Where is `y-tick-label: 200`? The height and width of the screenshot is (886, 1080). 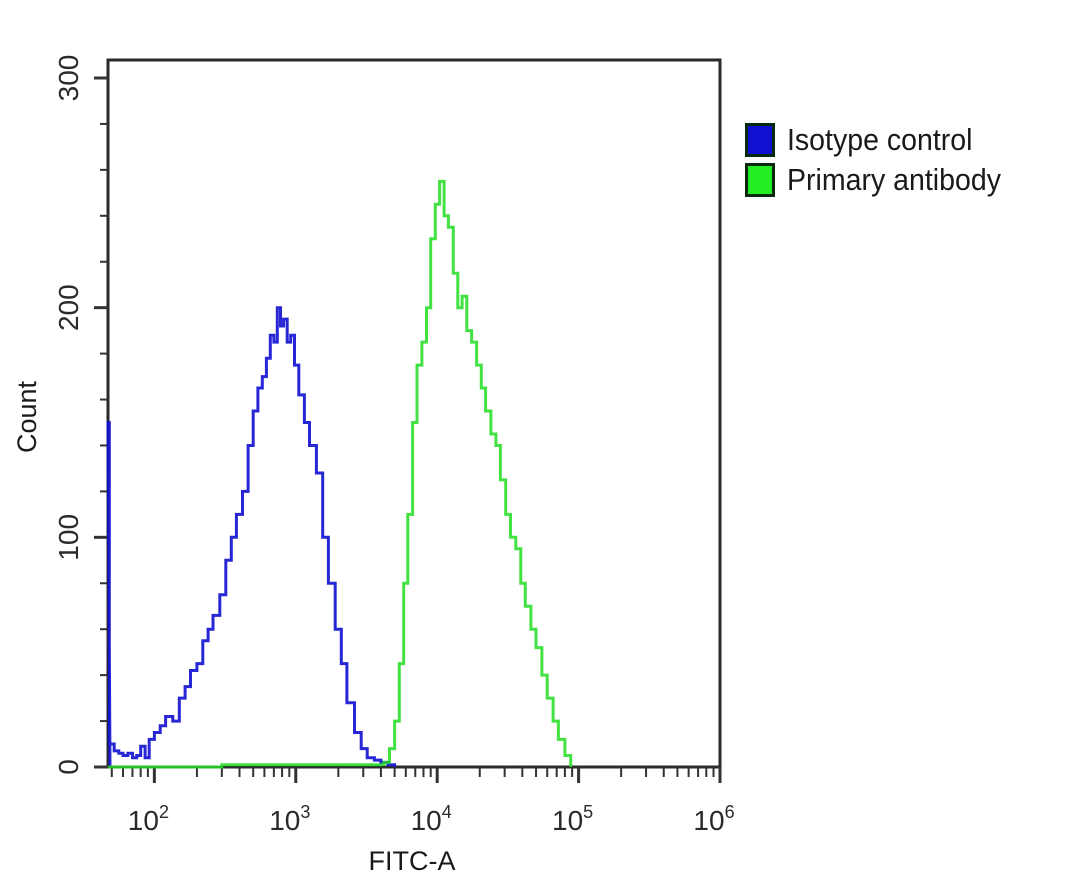
y-tick-label: 200 is located at coordinates (68, 307).